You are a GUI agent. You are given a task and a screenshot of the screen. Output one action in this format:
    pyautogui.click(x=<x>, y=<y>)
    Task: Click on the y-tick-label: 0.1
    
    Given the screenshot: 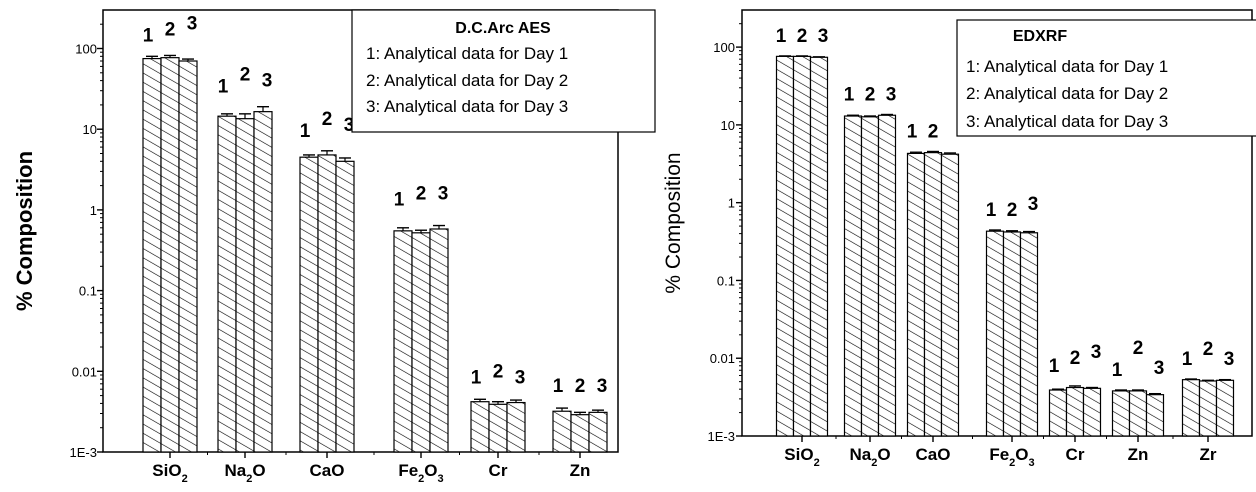 What is the action you would take?
    pyautogui.click(x=726, y=280)
    